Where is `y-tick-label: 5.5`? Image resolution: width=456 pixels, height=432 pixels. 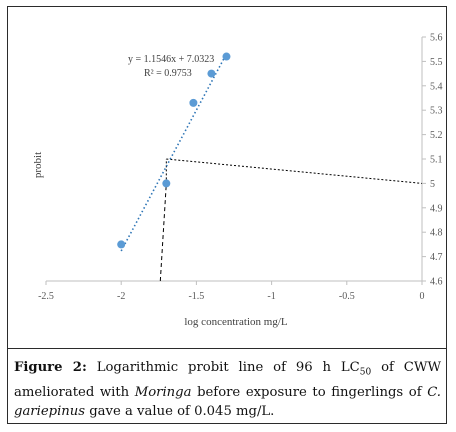
y-tick-label: 5.5 is located at coordinates (436, 62).